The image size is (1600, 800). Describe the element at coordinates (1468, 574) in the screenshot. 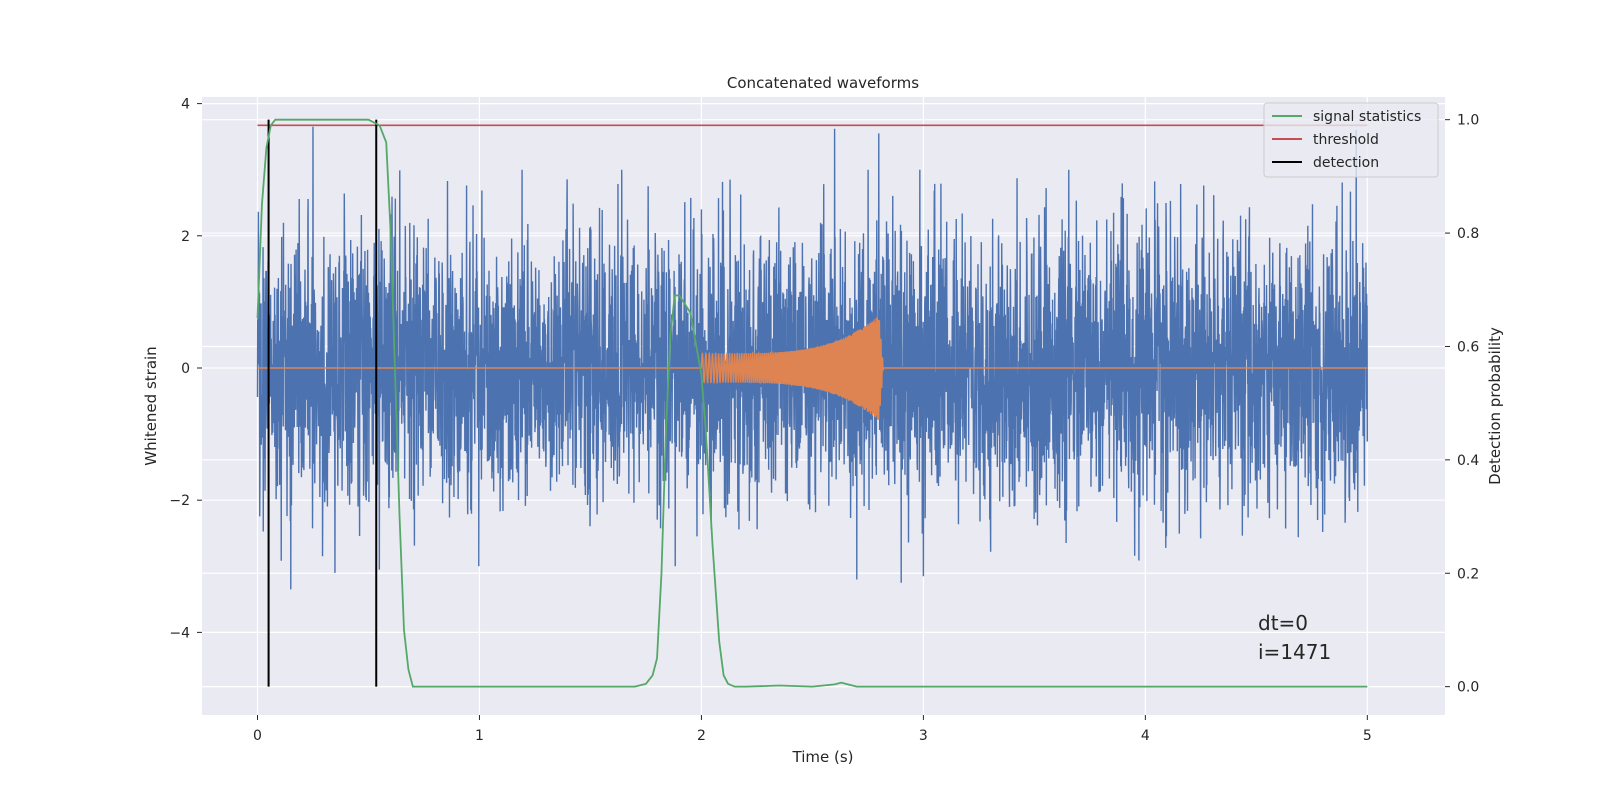

I see `y-tick-label-right: 0.2` at that location.